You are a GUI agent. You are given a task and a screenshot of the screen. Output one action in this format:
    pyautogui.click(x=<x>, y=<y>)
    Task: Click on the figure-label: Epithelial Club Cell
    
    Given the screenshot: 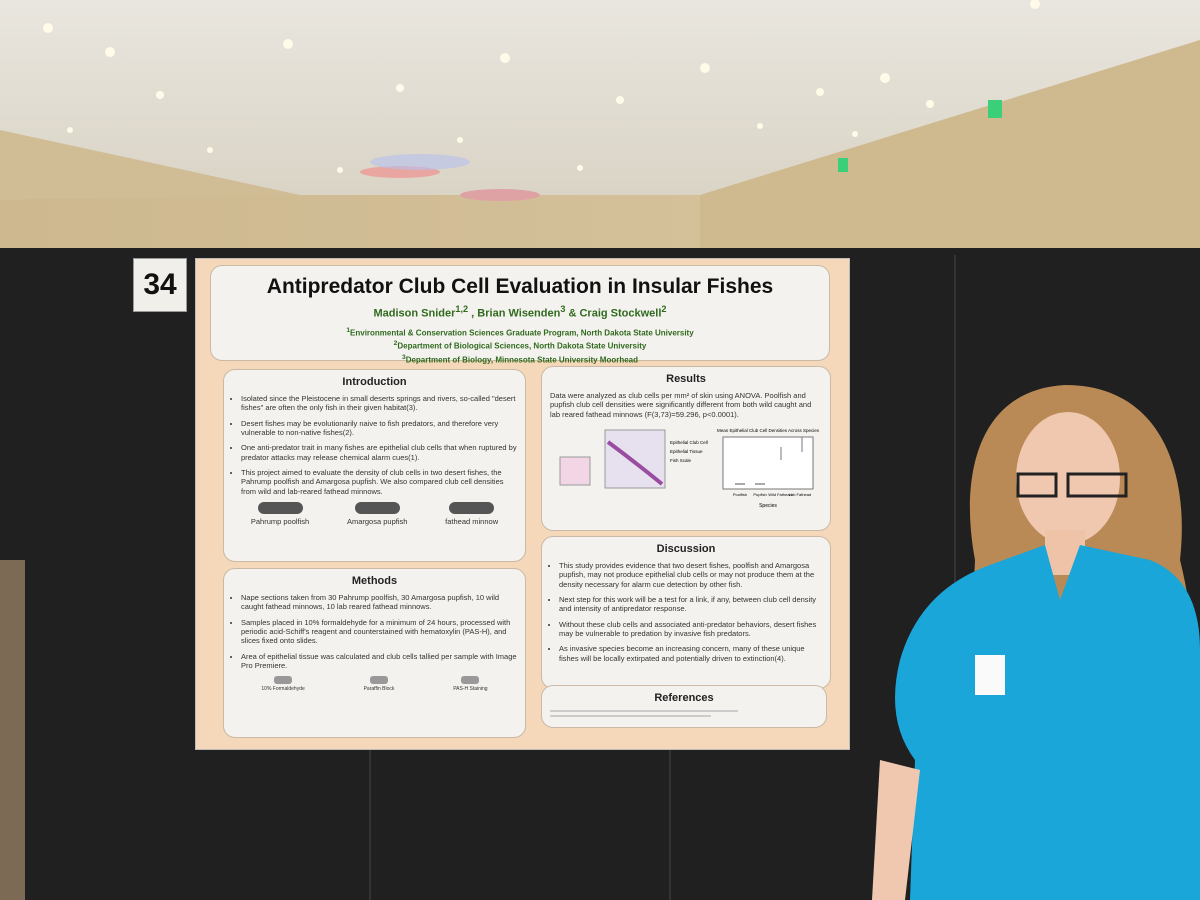 What is the action you would take?
    pyautogui.click(x=689, y=442)
    